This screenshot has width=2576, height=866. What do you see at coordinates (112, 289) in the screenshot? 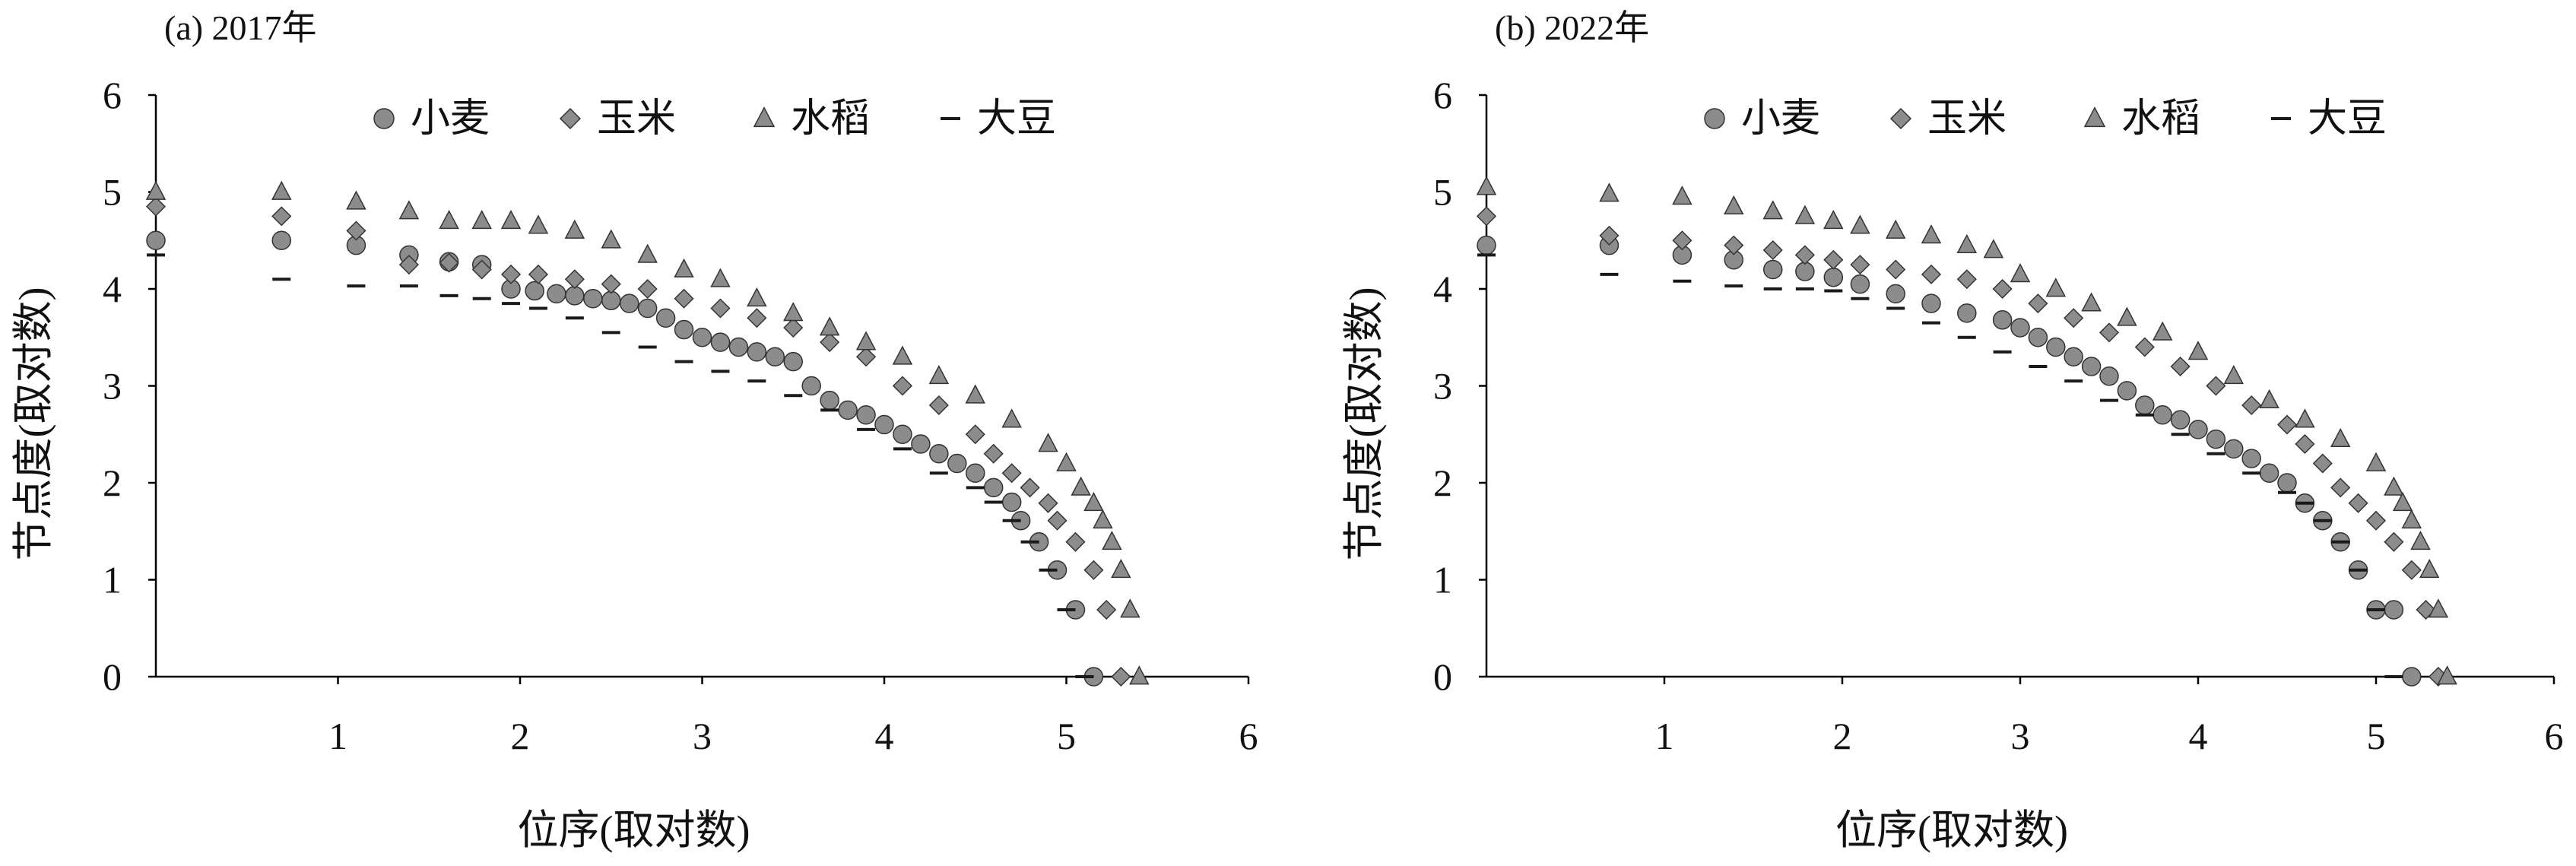
I see `y-tick-label: 4` at bounding box center [112, 289].